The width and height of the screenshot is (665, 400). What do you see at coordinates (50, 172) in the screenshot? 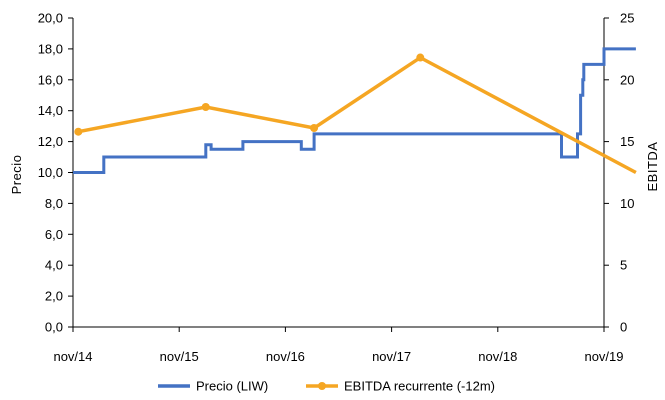
I see `left-tick-label: 10,0` at bounding box center [50, 172].